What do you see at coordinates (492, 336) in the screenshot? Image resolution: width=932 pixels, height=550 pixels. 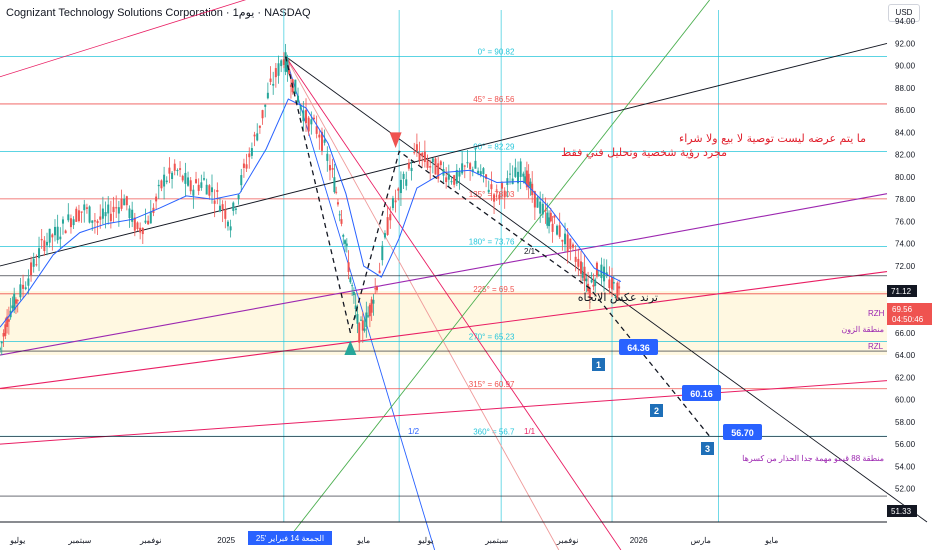 I see `fib-label-6: 270° = 65.23` at bounding box center [492, 336].